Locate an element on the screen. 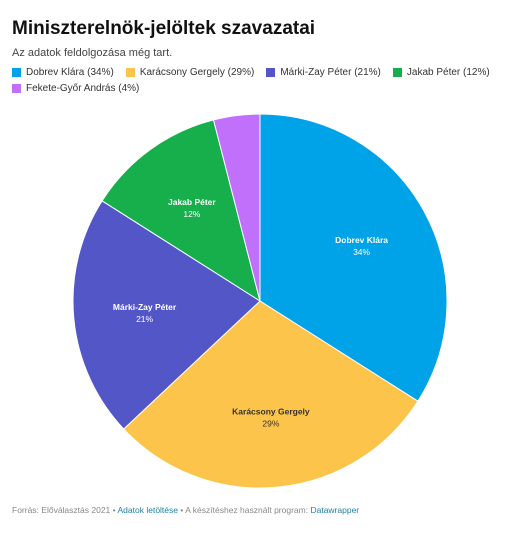 The width and height of the screenshot is (522, 536). slice-label-name: Márki-Zay Péter is located at coordinates (145, 307).